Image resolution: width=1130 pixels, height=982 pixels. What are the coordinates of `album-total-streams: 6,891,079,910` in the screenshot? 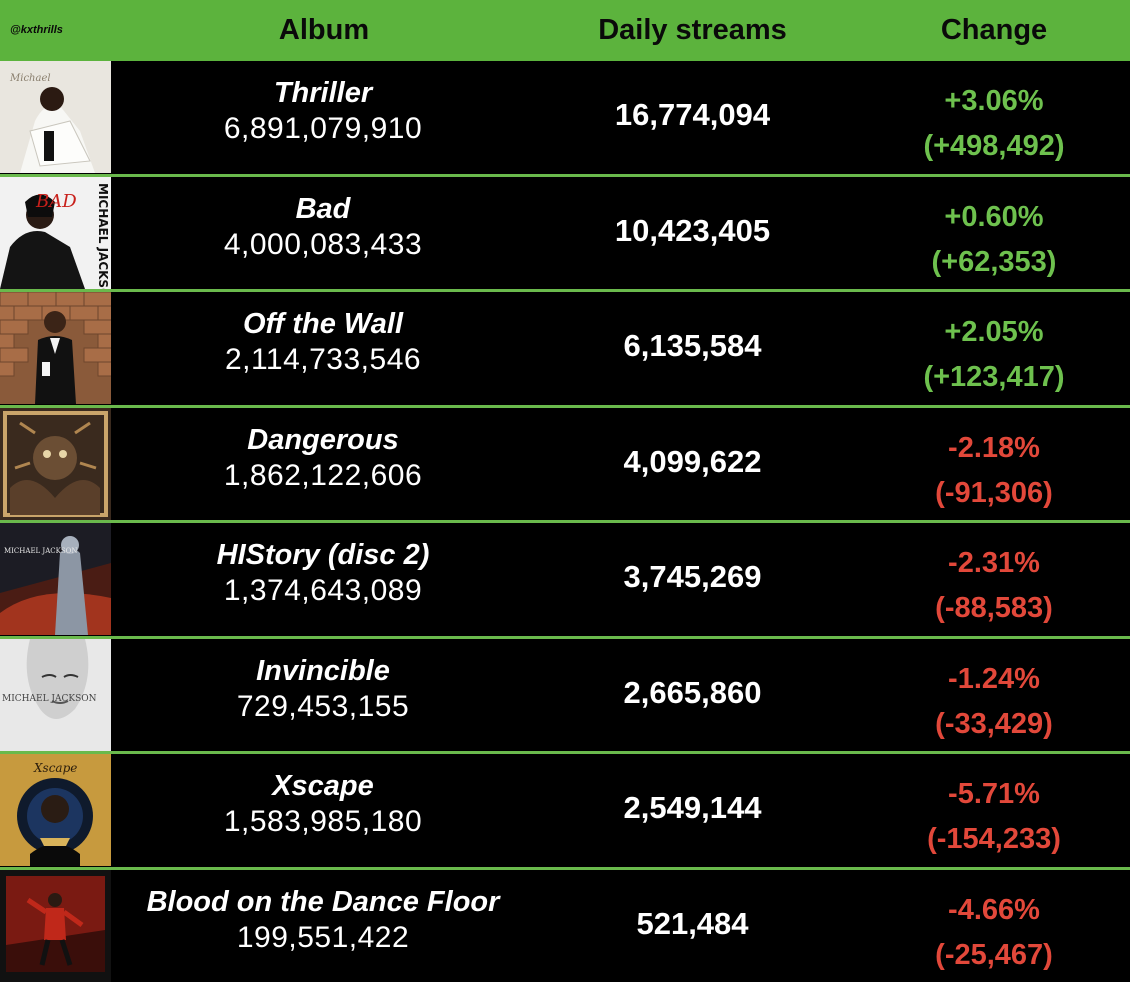 It's located at (323, 129).